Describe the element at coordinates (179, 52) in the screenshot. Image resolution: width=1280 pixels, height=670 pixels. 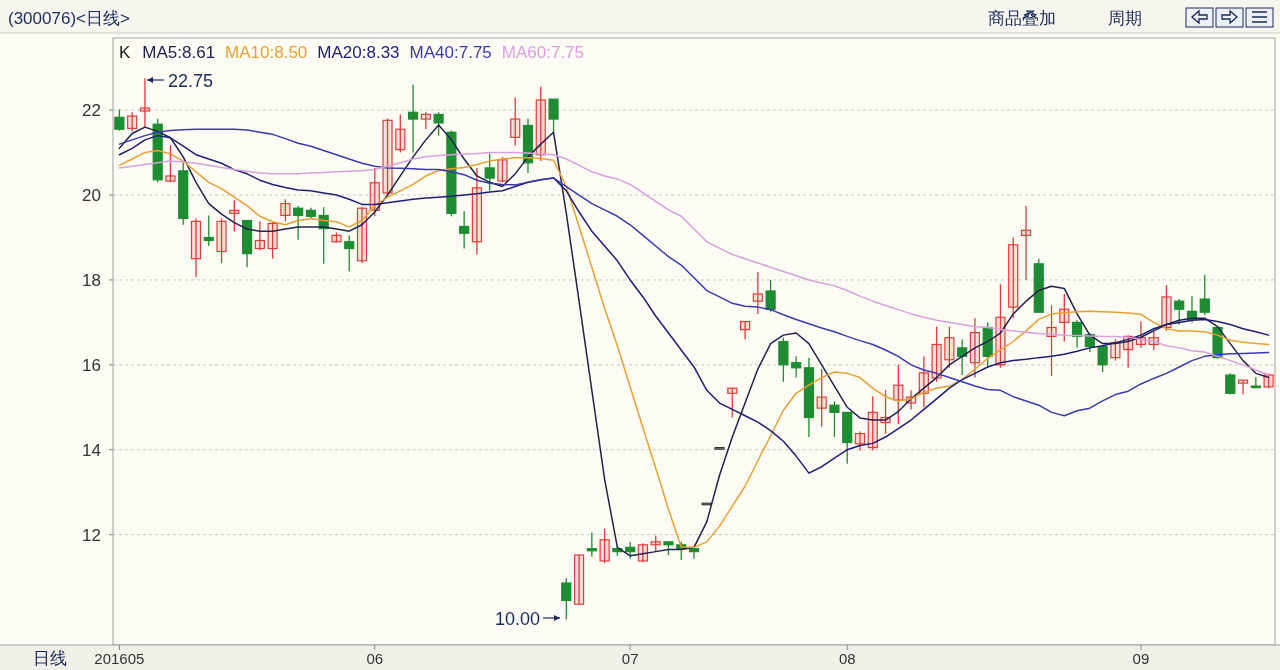
I see `text: MA5:8.61` at that location.